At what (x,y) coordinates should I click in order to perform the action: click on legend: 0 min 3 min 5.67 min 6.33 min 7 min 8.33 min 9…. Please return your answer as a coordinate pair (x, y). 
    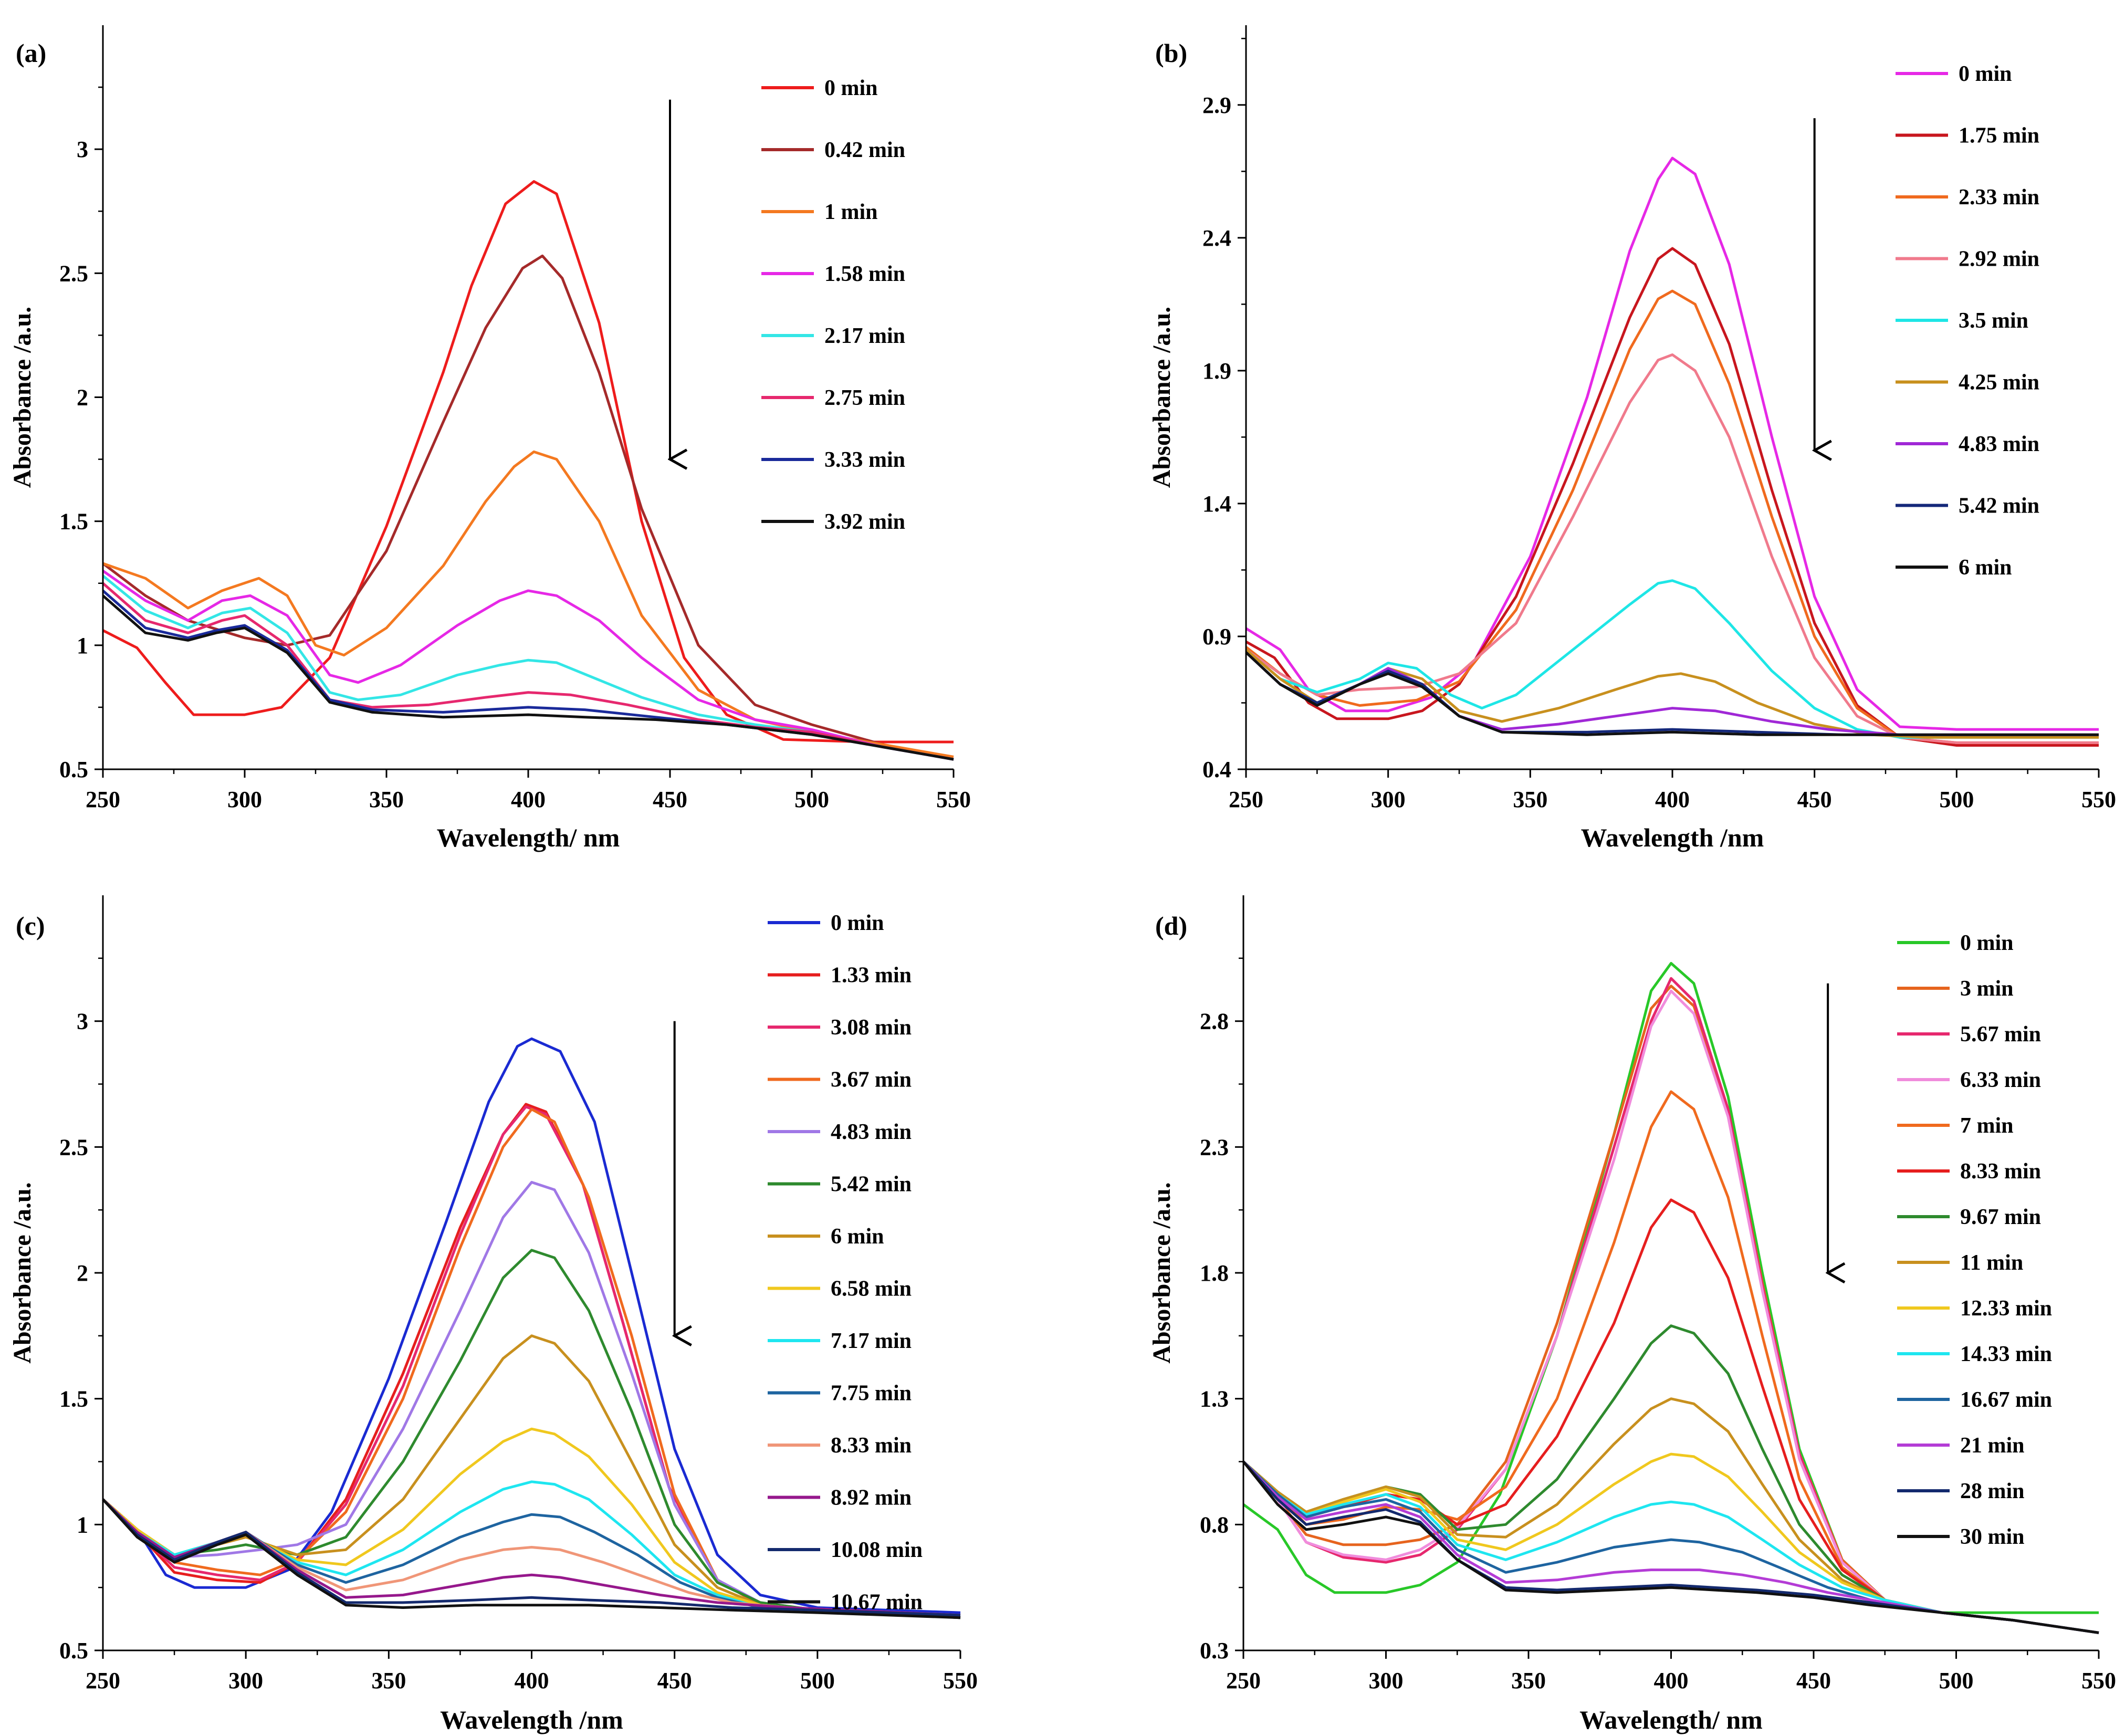
    Looking at the image, I should click on (1974, 1240).